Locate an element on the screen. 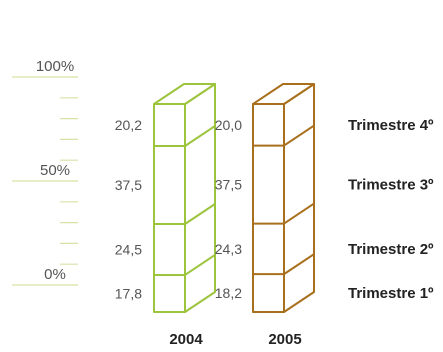  y-tick-label: 100% is located at coordinates (55, 66).